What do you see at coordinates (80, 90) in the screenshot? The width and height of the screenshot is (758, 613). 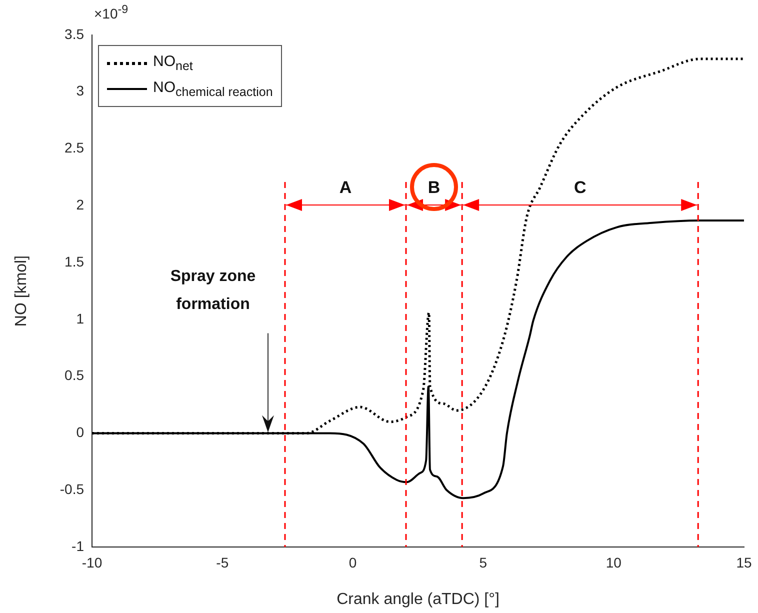 I see `y-tick-label: 3` at bounding box center [80, 90].